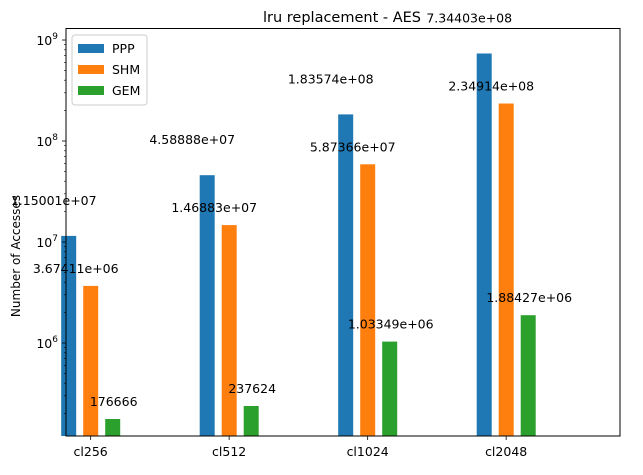  I want to click on legend-swatch-shm, so click(91, 69).